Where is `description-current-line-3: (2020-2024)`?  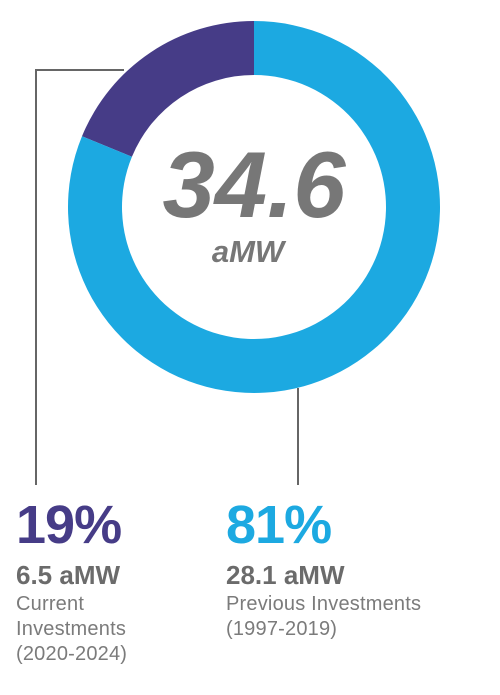 description-current-line-3: (2020-2024) is located at coordinates (72, 654).